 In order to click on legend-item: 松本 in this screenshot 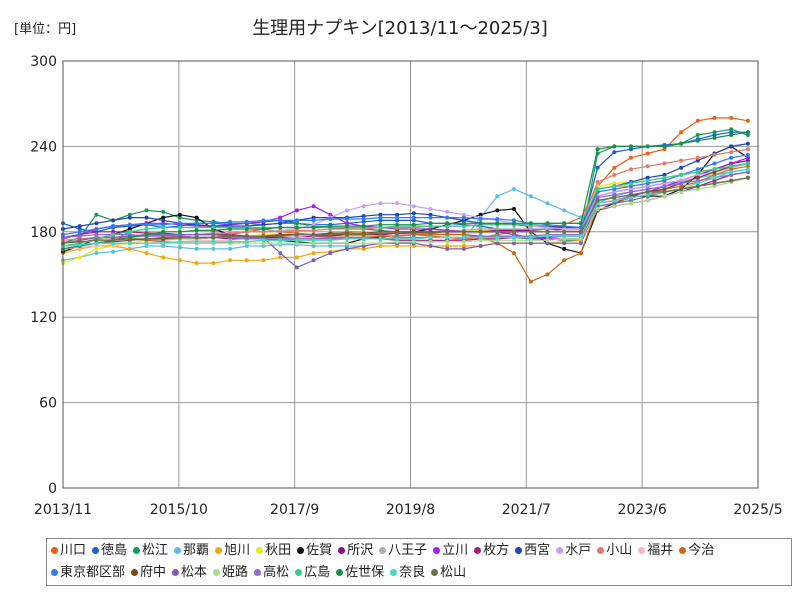, I will do `click(189, 573)`.